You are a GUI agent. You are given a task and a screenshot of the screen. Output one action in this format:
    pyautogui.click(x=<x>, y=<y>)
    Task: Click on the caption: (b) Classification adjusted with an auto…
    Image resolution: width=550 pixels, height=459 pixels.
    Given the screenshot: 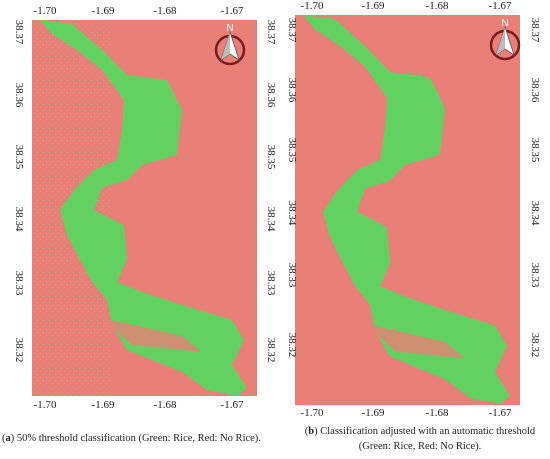 What is the action you would take?
    pyautogui.click(x=420, y=431)
    